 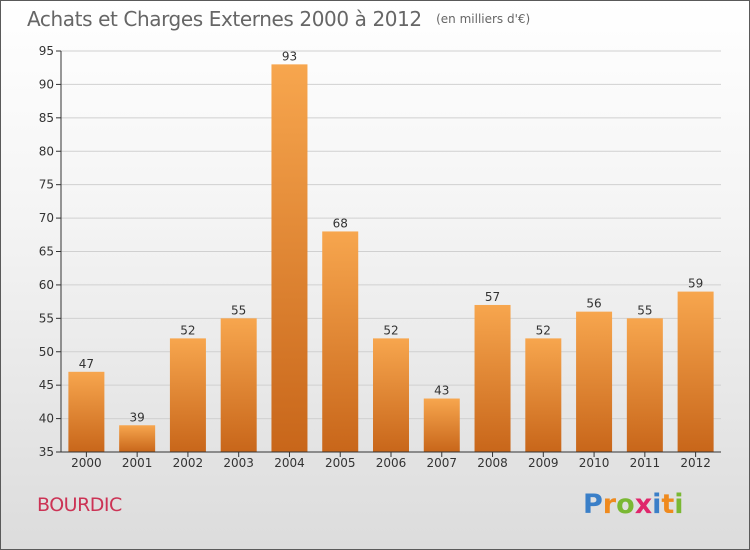 I want to click on y-tick-label: 95, so click(x=46, y=51).